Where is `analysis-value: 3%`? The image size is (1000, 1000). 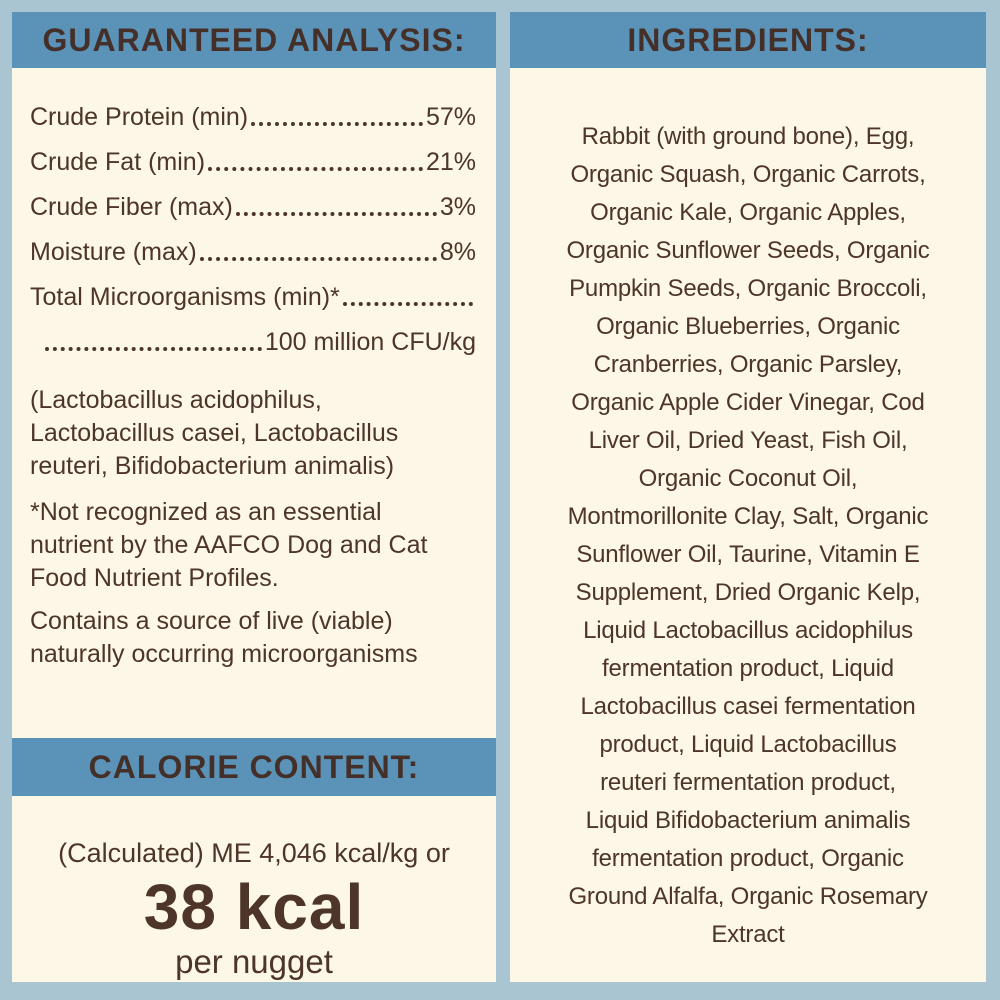 analysis-value: 3% is located at coordinates (457, 207).